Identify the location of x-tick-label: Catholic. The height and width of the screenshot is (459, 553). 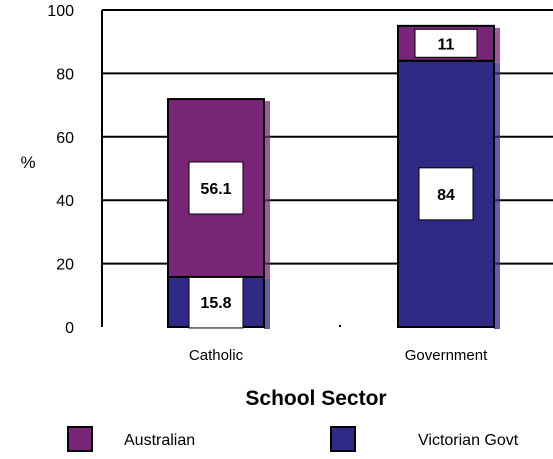
(216, 355).